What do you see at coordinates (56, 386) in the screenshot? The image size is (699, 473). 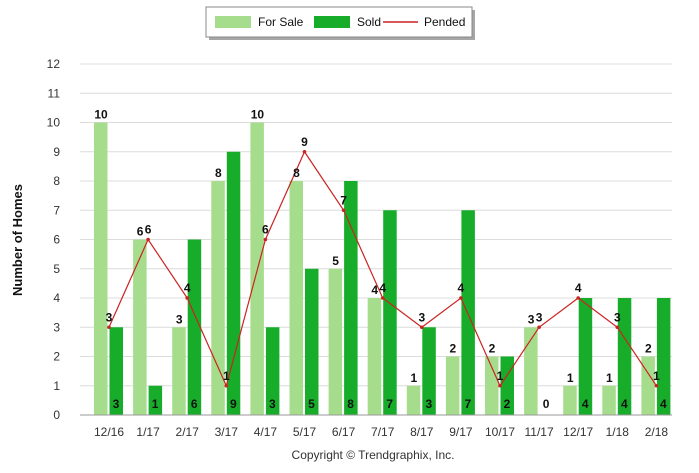 I see `y-tick-label: 1` at bounding box center [56, 386].